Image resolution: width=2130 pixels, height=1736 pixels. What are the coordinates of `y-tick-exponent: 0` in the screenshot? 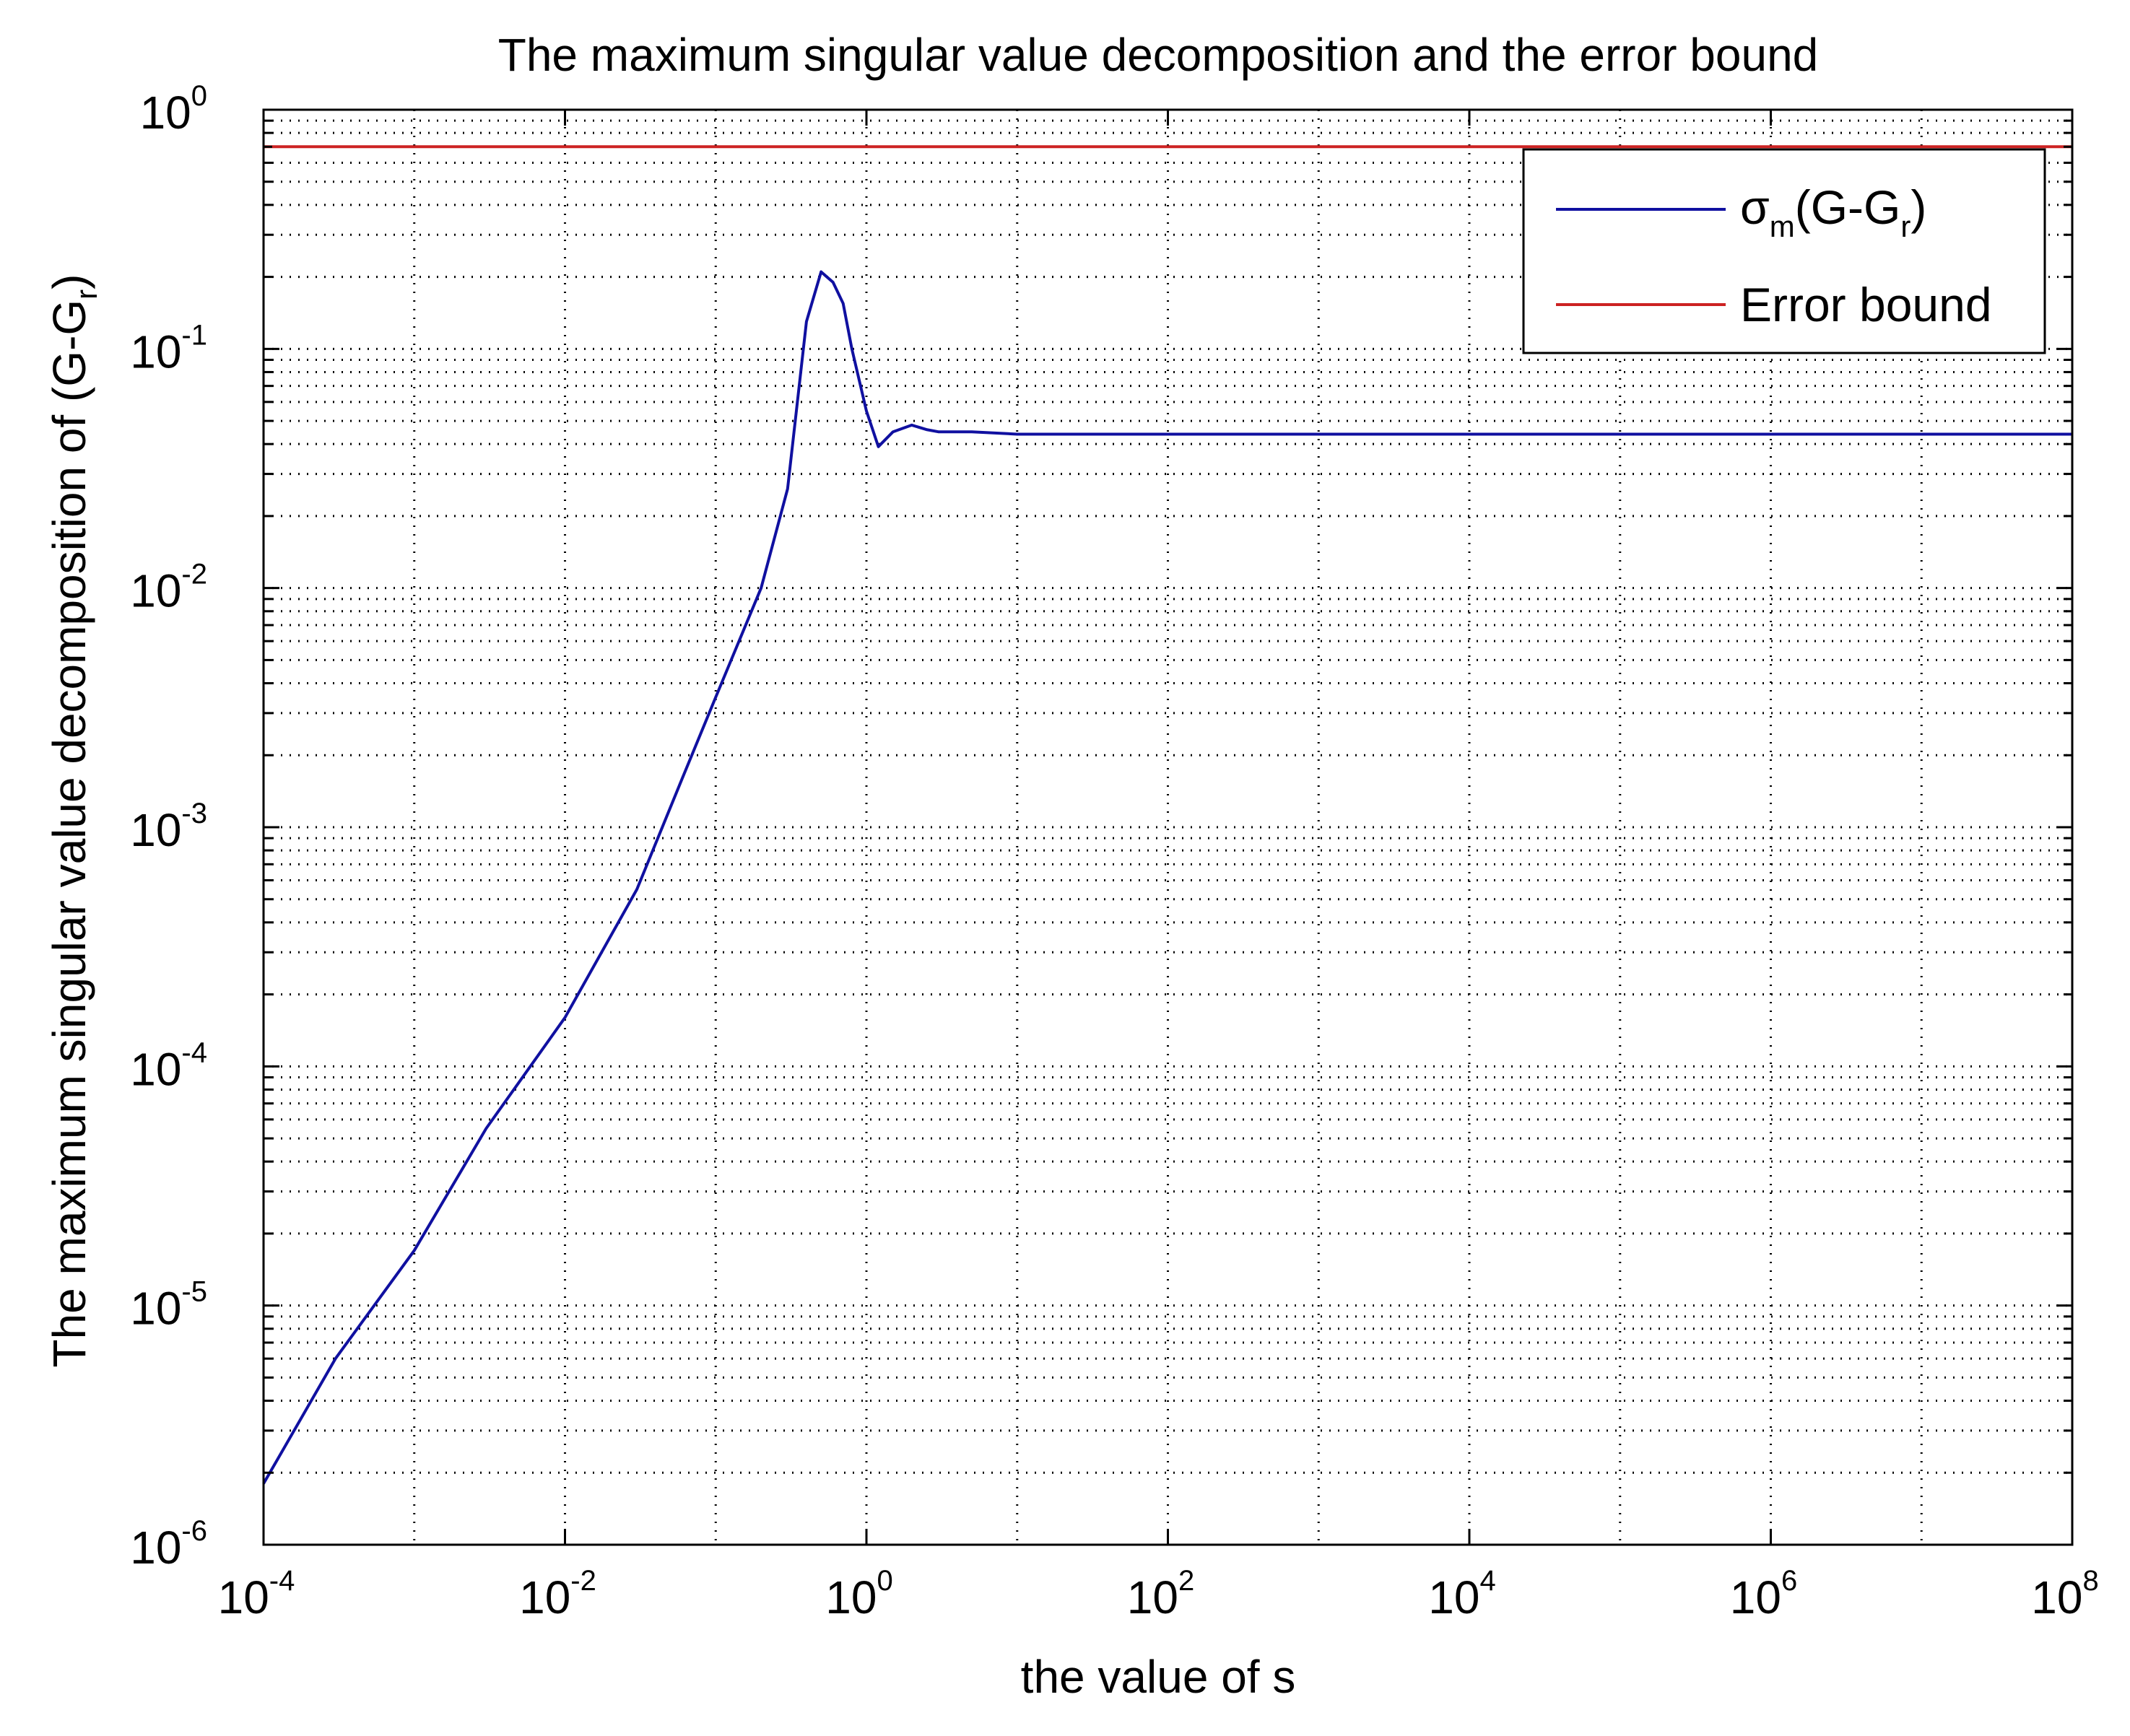 It's located at (199, 96).